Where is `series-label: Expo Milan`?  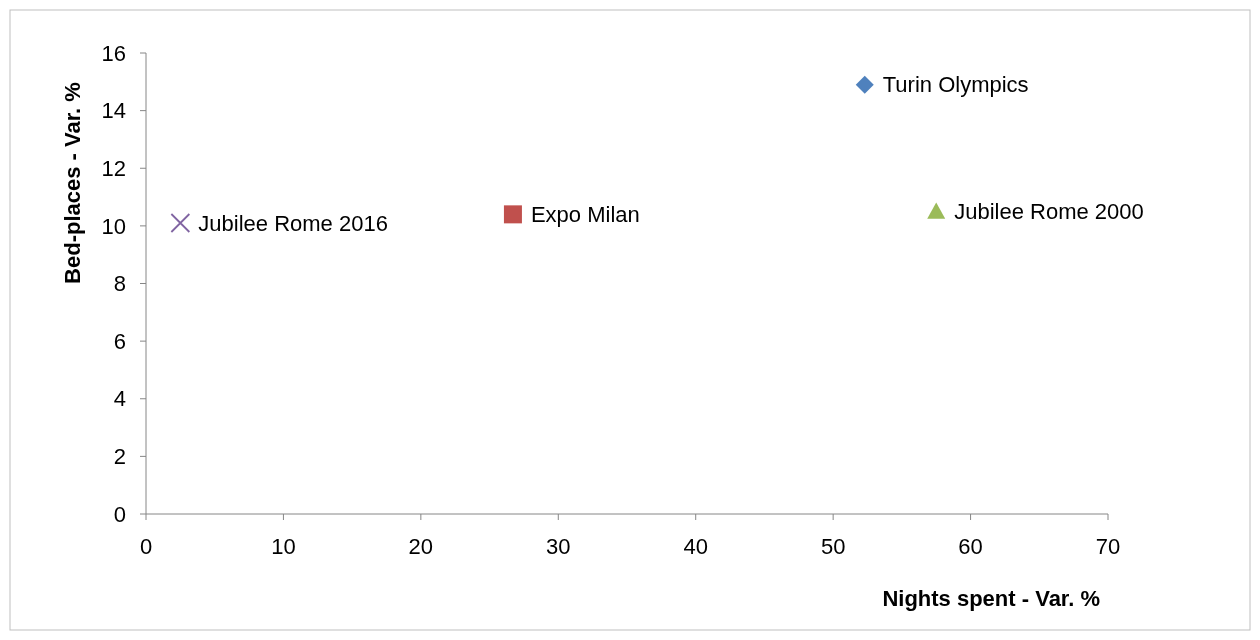 series-label: Expo Milan is located at coordinates (585, 215).